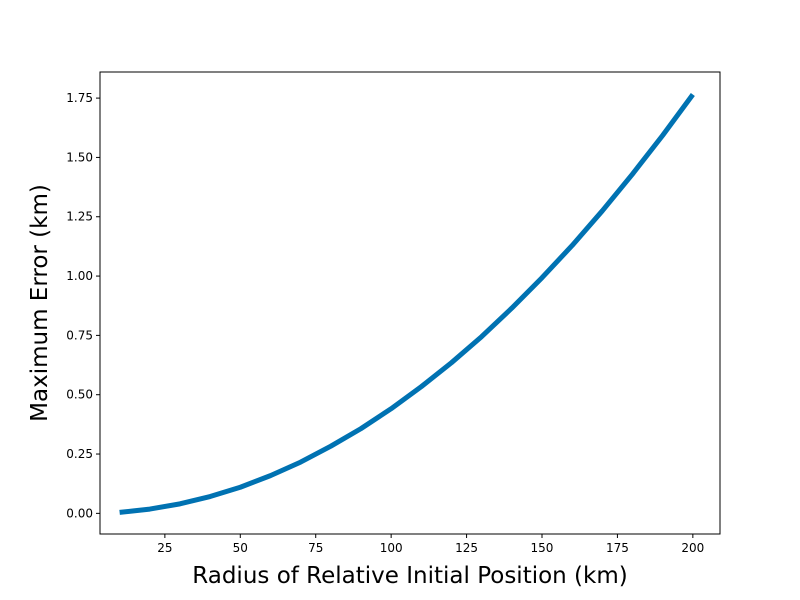 The height and width of the screenshot is (600, 800). What do you see at coordinates (391, 548) in the screenshot?
I see `x-tick-label: 100` at bounding box center [391, 548].